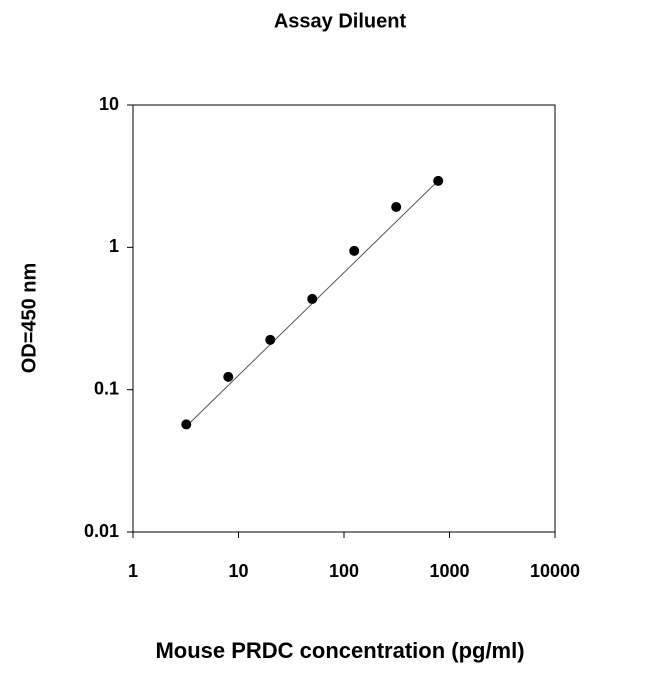 Image resolution: width=650 pixels, height=674 pixels. What do you see at coordinates (109, 104) in the screenshot?
I see `y-tick-label: 10` at bounding box center [109, 104].